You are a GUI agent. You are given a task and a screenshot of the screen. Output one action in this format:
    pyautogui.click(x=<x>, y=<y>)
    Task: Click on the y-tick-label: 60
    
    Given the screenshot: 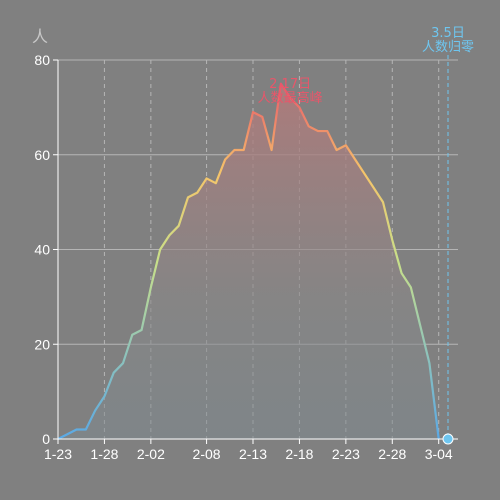 What is the action you would take?
    pyautogui.click(x=42, y=155)
    